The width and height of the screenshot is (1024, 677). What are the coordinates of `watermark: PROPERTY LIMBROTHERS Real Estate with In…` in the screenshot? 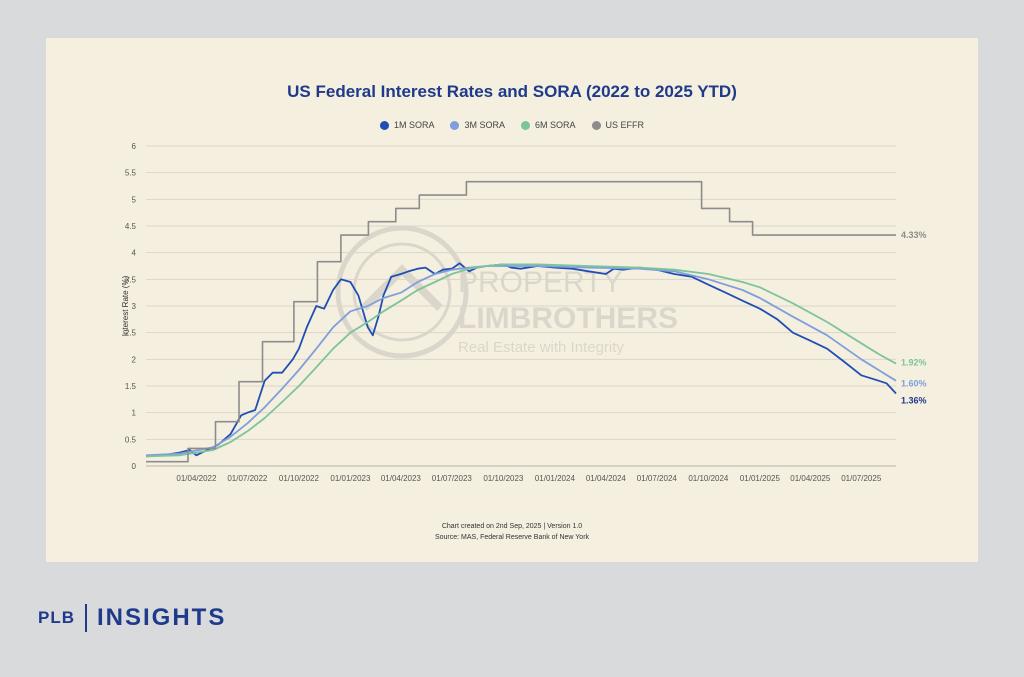 It's located at (506, 292).